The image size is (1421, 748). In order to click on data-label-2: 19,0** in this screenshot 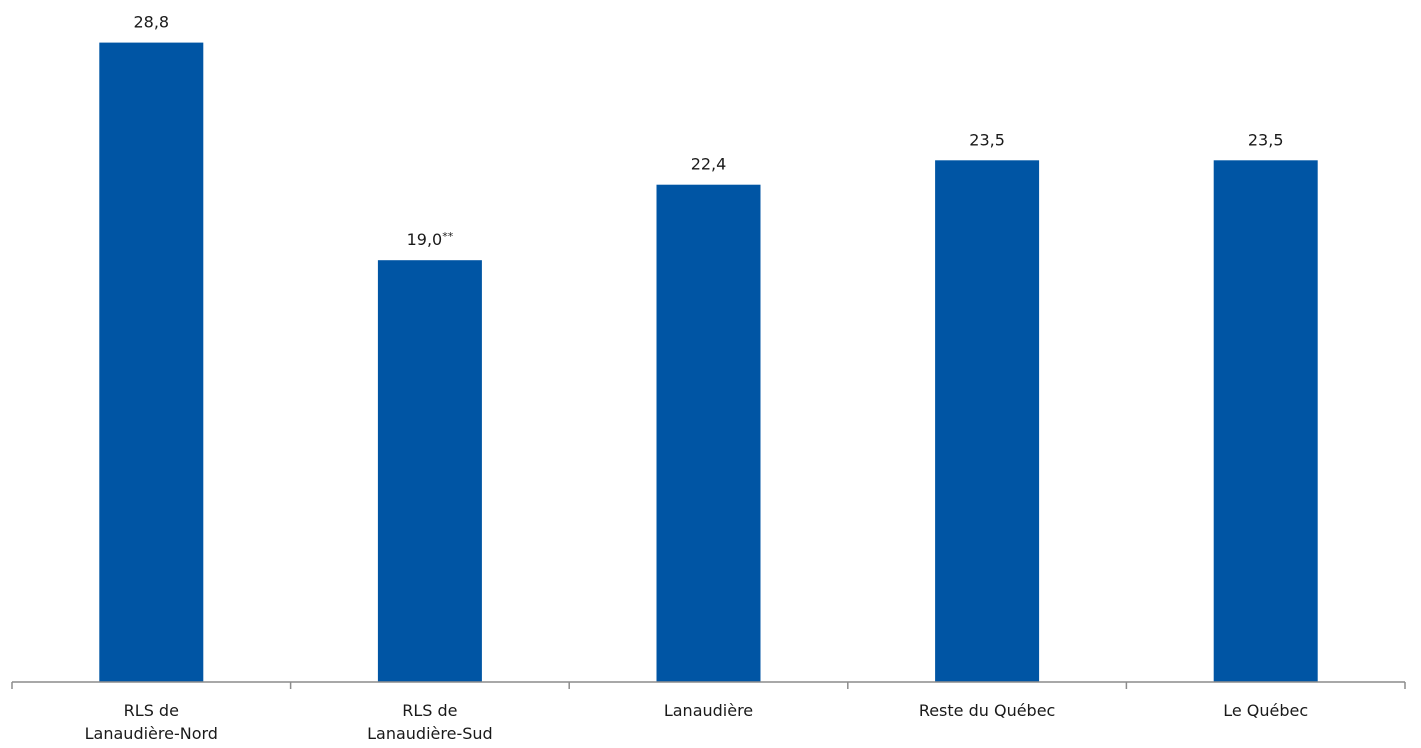, I will do `click(430, 239)`.